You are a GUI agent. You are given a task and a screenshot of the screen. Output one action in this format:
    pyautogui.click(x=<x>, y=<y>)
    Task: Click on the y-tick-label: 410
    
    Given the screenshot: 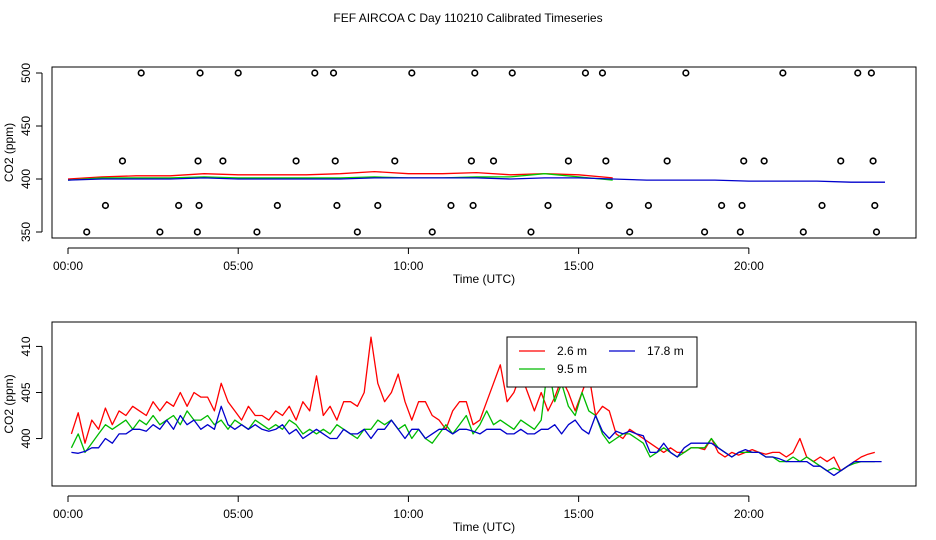 What is the action you would take?
    pyautogui.click(x=26, y=346)
    